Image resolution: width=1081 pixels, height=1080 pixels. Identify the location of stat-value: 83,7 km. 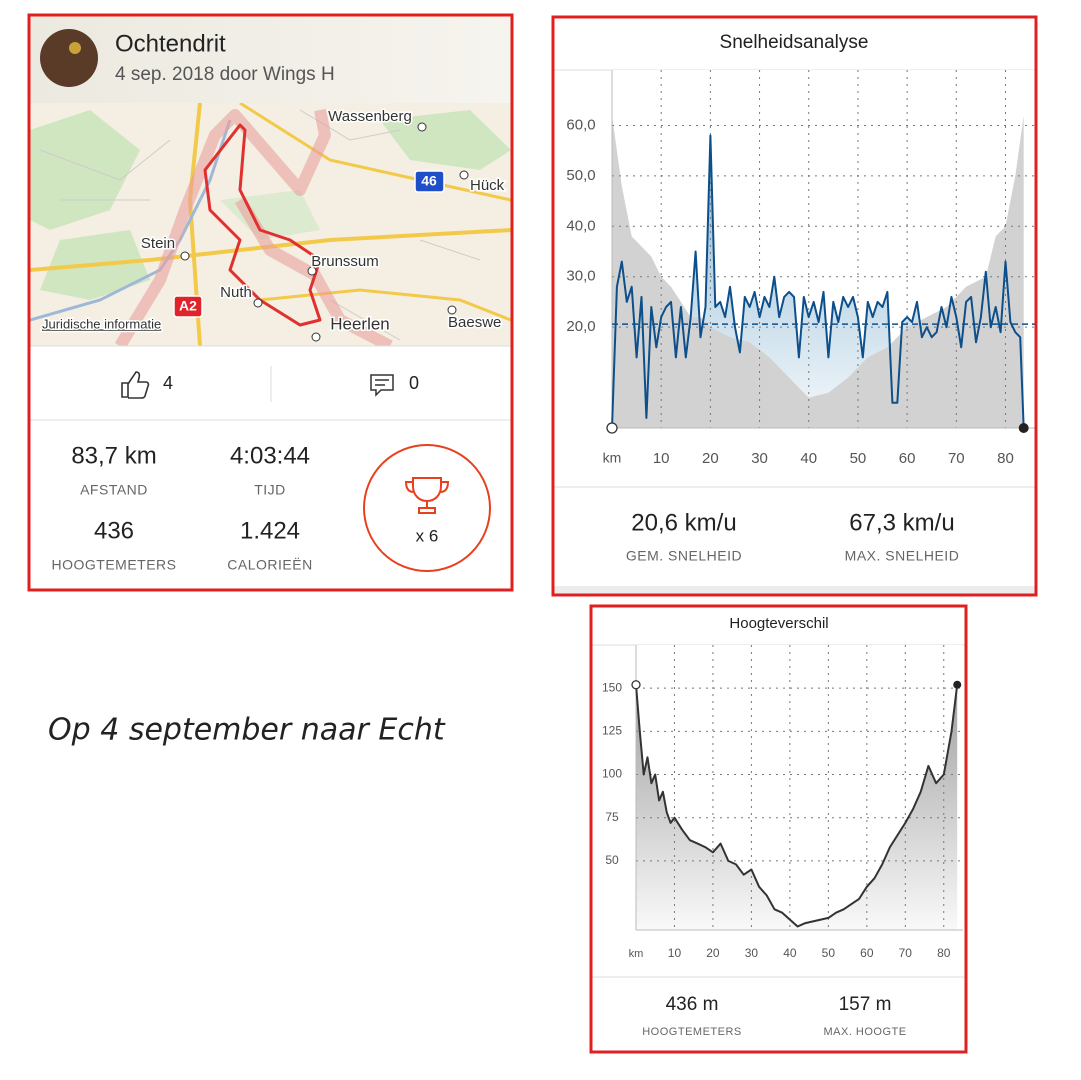
(113, 455).